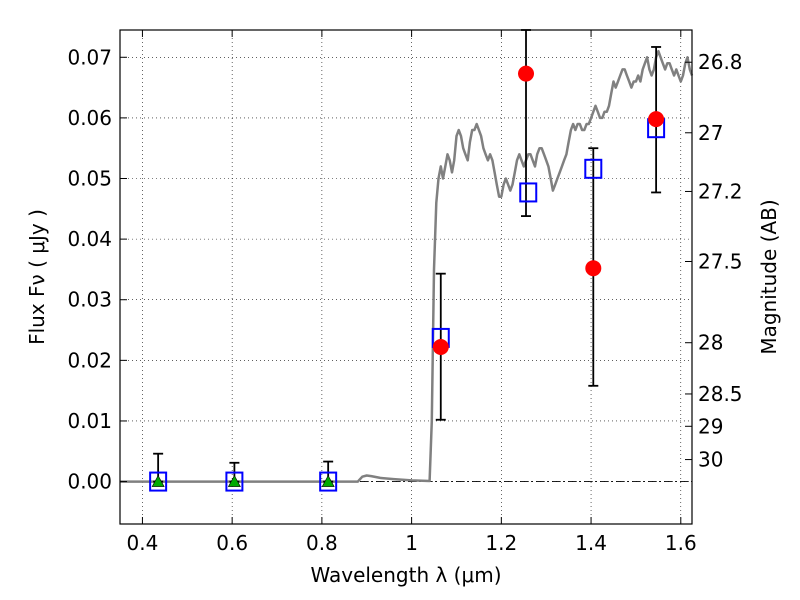 The height and width of the screenshot is (600, 800). Describe the element at coordinates (89, 118) in the screenshot. I see `y-tick-label: 0.06` at that location.